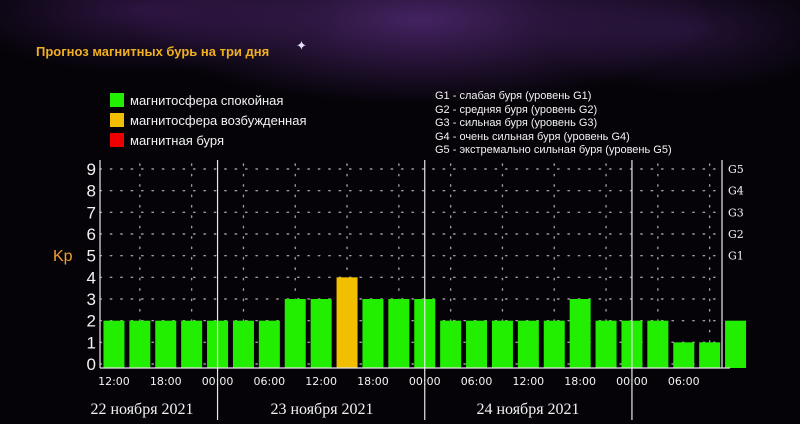 This screenshot has height=424, width=800. What do you see at coordinates (91, 191) in the screenshot?
I see `y-tick-label: 8` at bounding box center [91, 191].